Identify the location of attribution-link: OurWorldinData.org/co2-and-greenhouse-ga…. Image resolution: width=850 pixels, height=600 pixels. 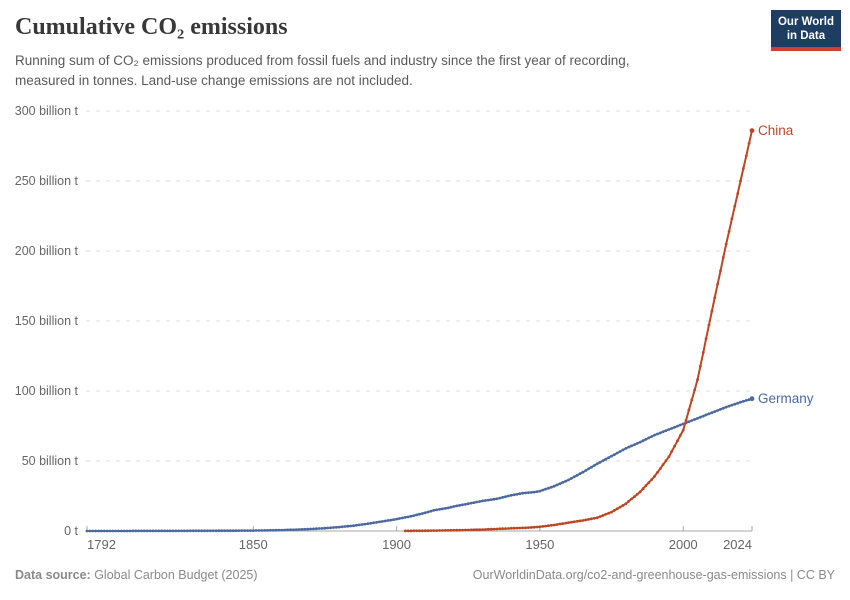
(653, 575).